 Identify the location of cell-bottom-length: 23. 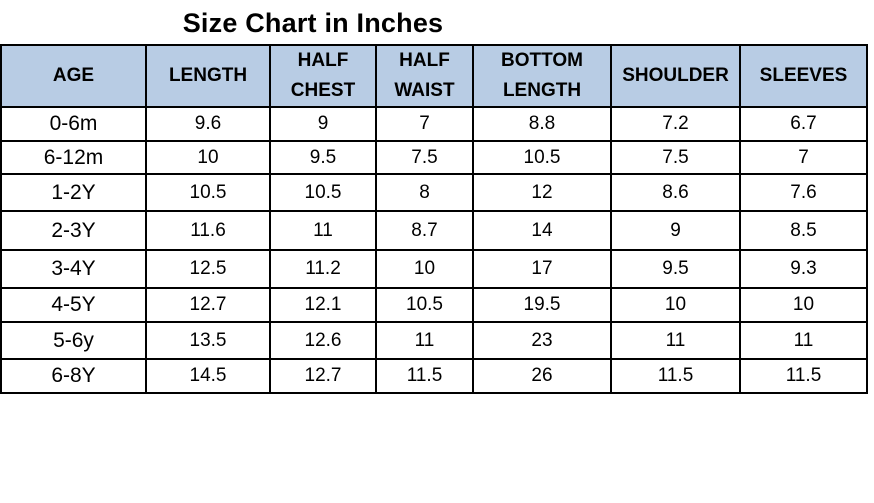
(542, 340).